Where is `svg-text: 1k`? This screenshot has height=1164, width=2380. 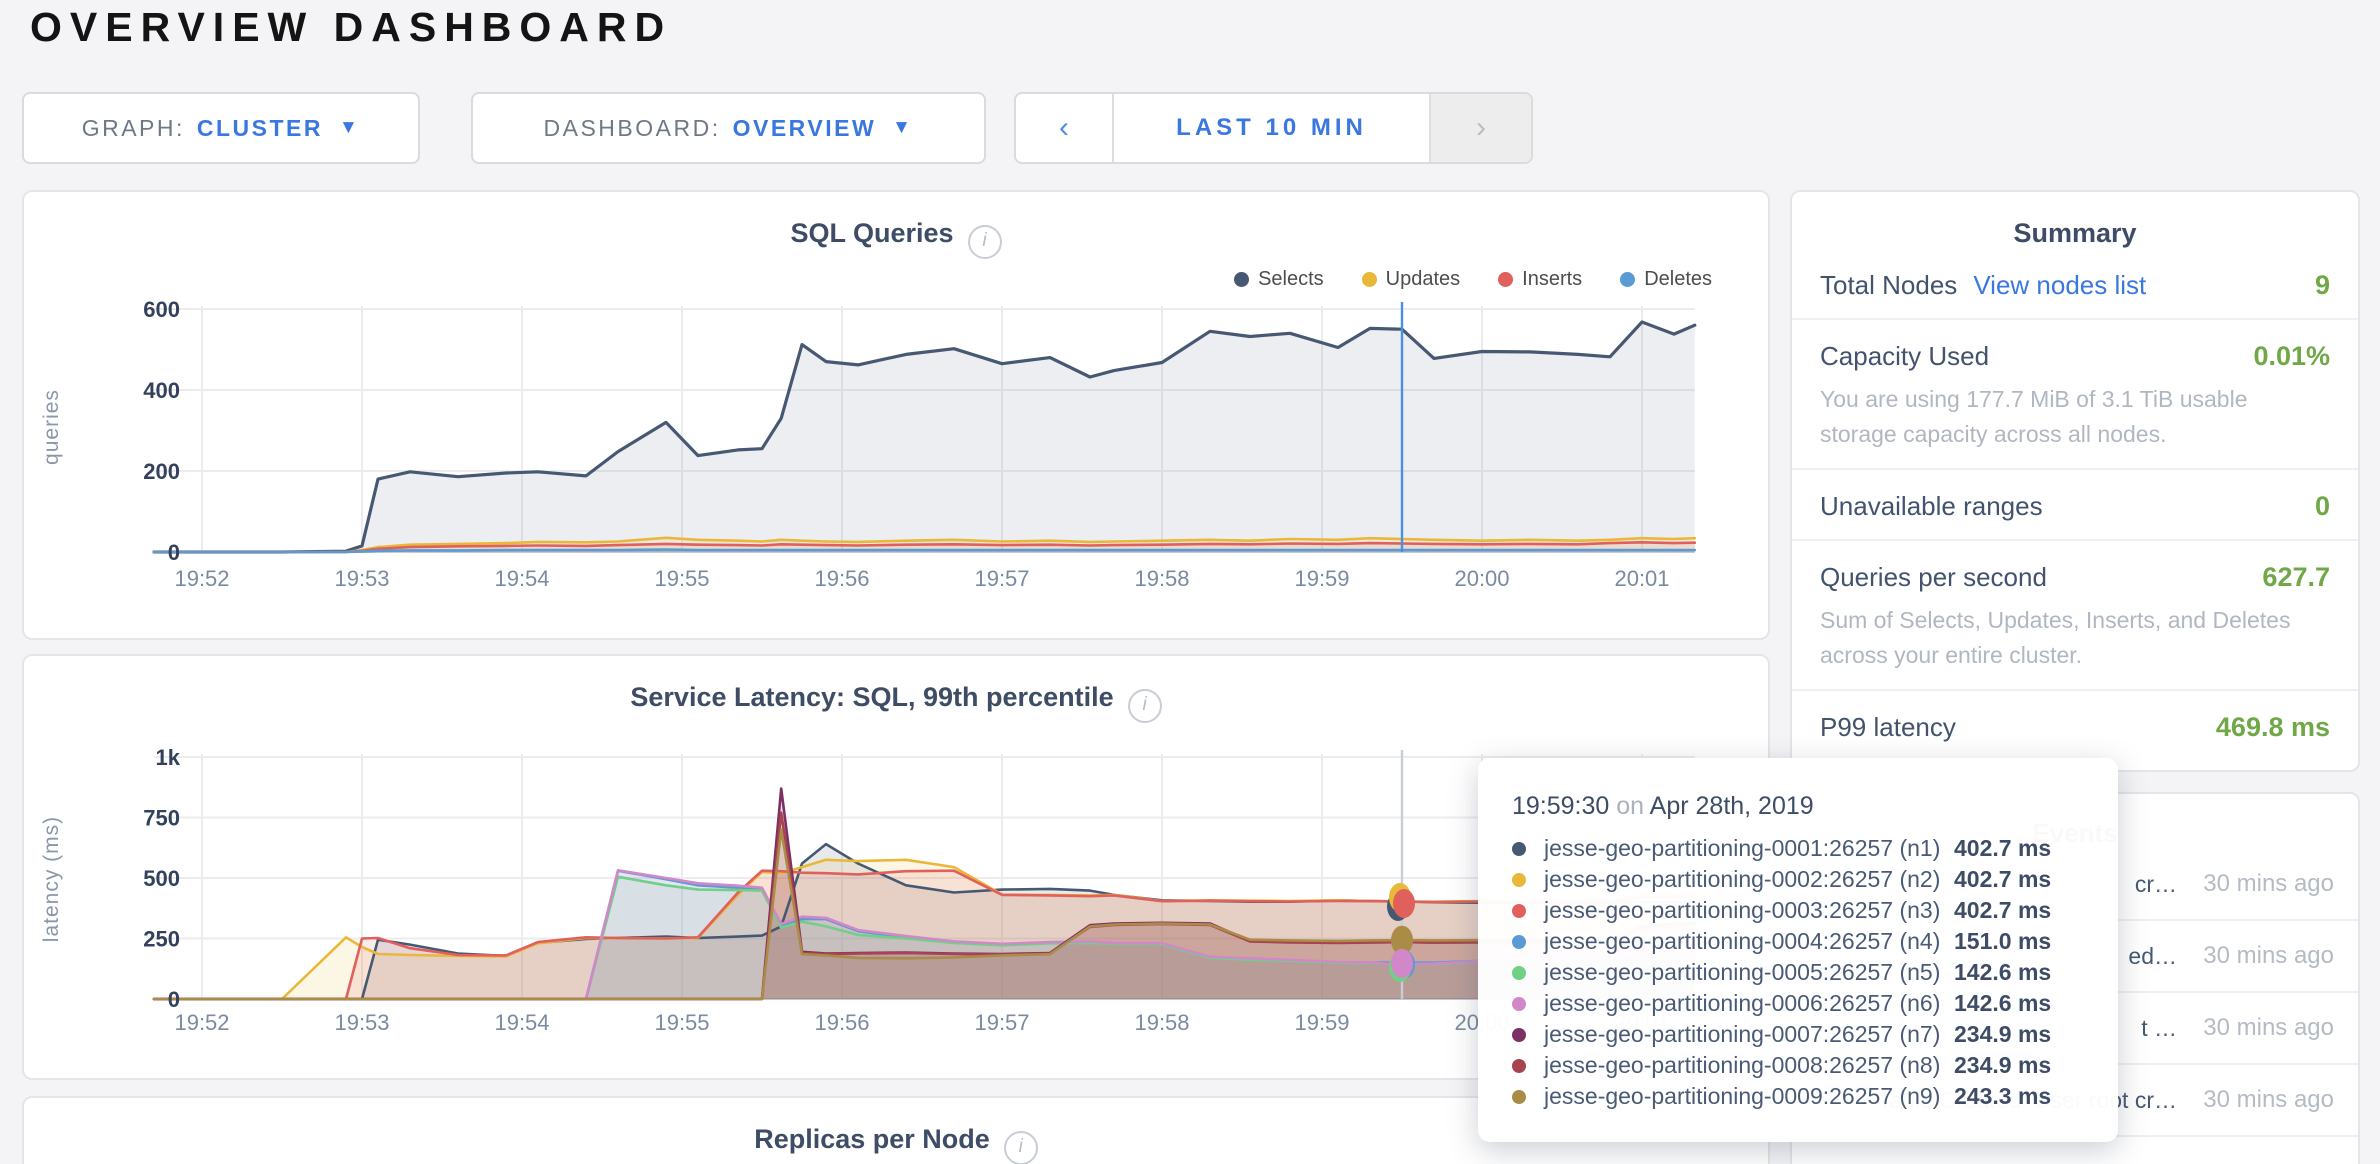
svg-text: 1k is located at coordinates (168, 757).